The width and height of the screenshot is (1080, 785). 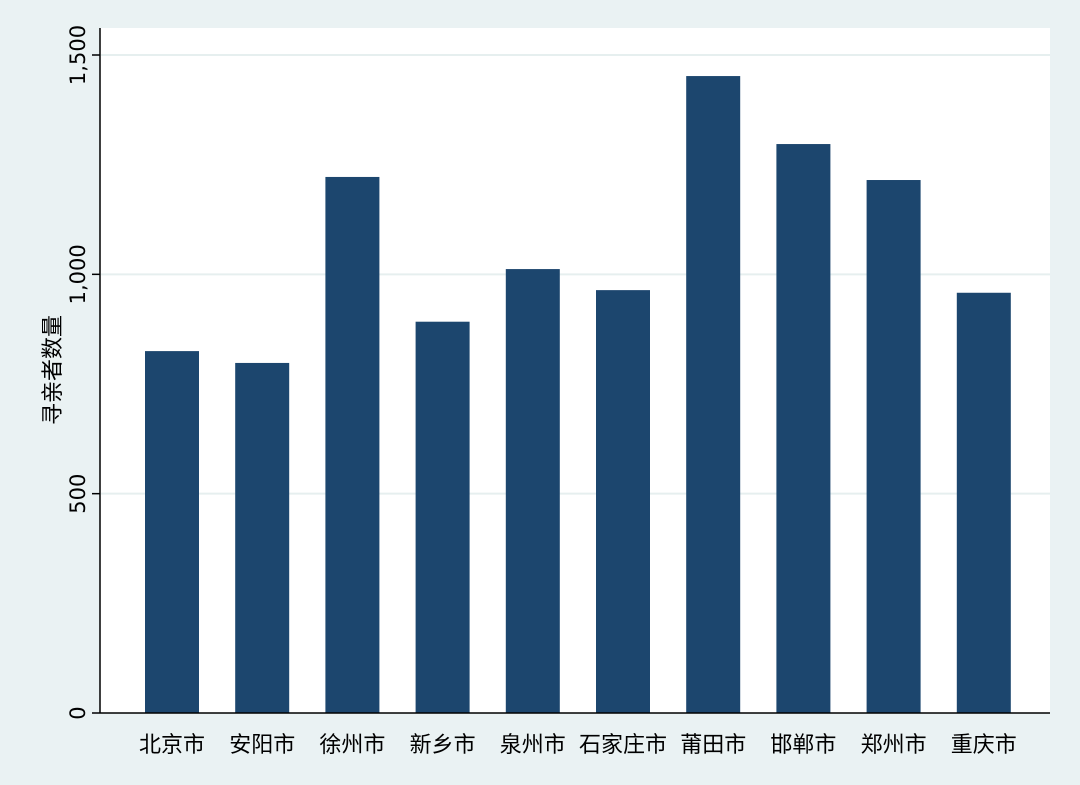 I want to click on y-ticks: 0 500 1,000 1,500, so click(x=83, y=372).